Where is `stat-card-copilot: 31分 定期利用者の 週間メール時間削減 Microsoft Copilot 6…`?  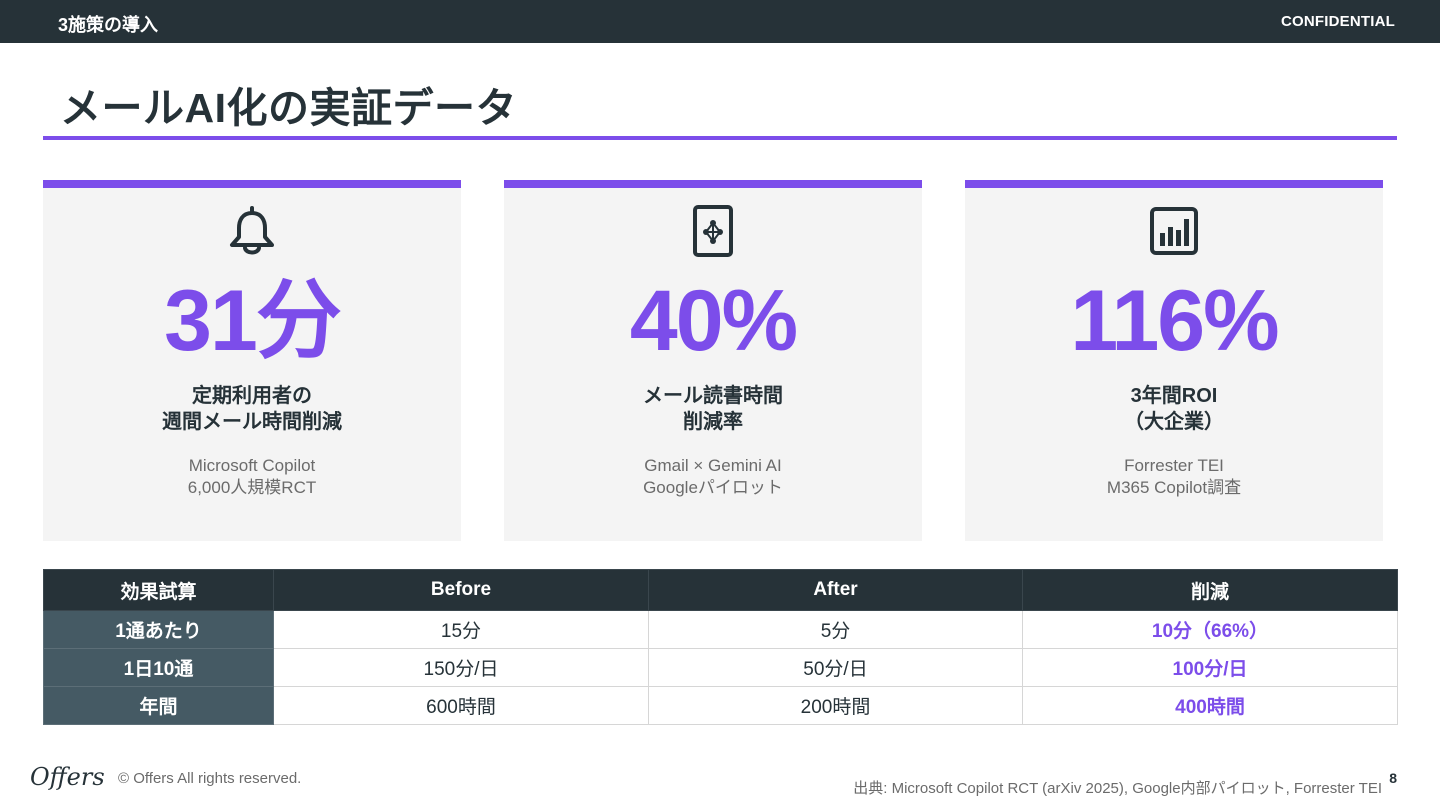 stat-card-copilot: 31分 定期利用者の 週間メール時間削減 Microsoft Copilot 6… is located at coordinates (252, 360).